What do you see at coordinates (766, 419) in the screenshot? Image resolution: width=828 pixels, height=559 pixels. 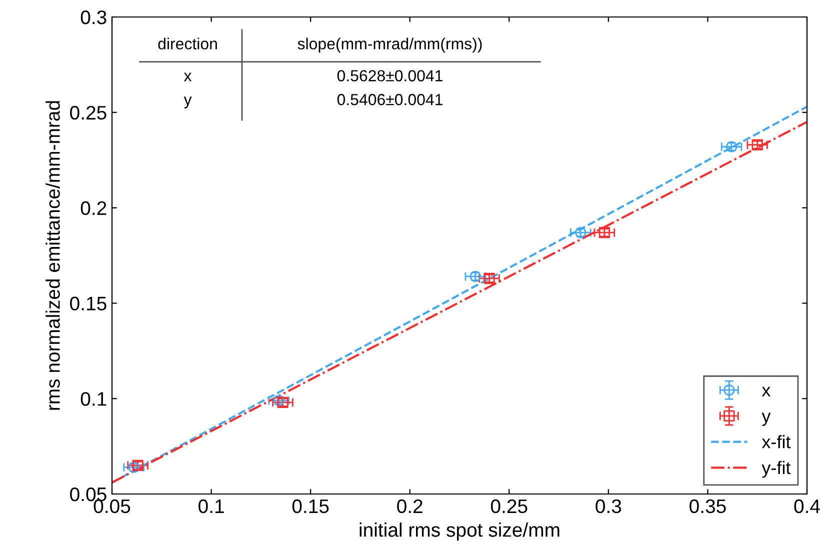 I see `legend-label: y` at bounding box center [766, 419].